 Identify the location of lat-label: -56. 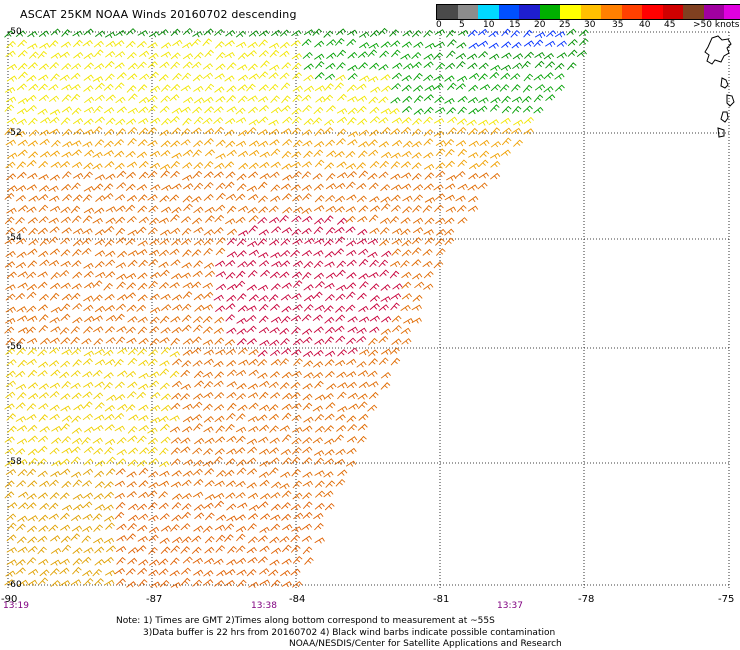
(14, 347).